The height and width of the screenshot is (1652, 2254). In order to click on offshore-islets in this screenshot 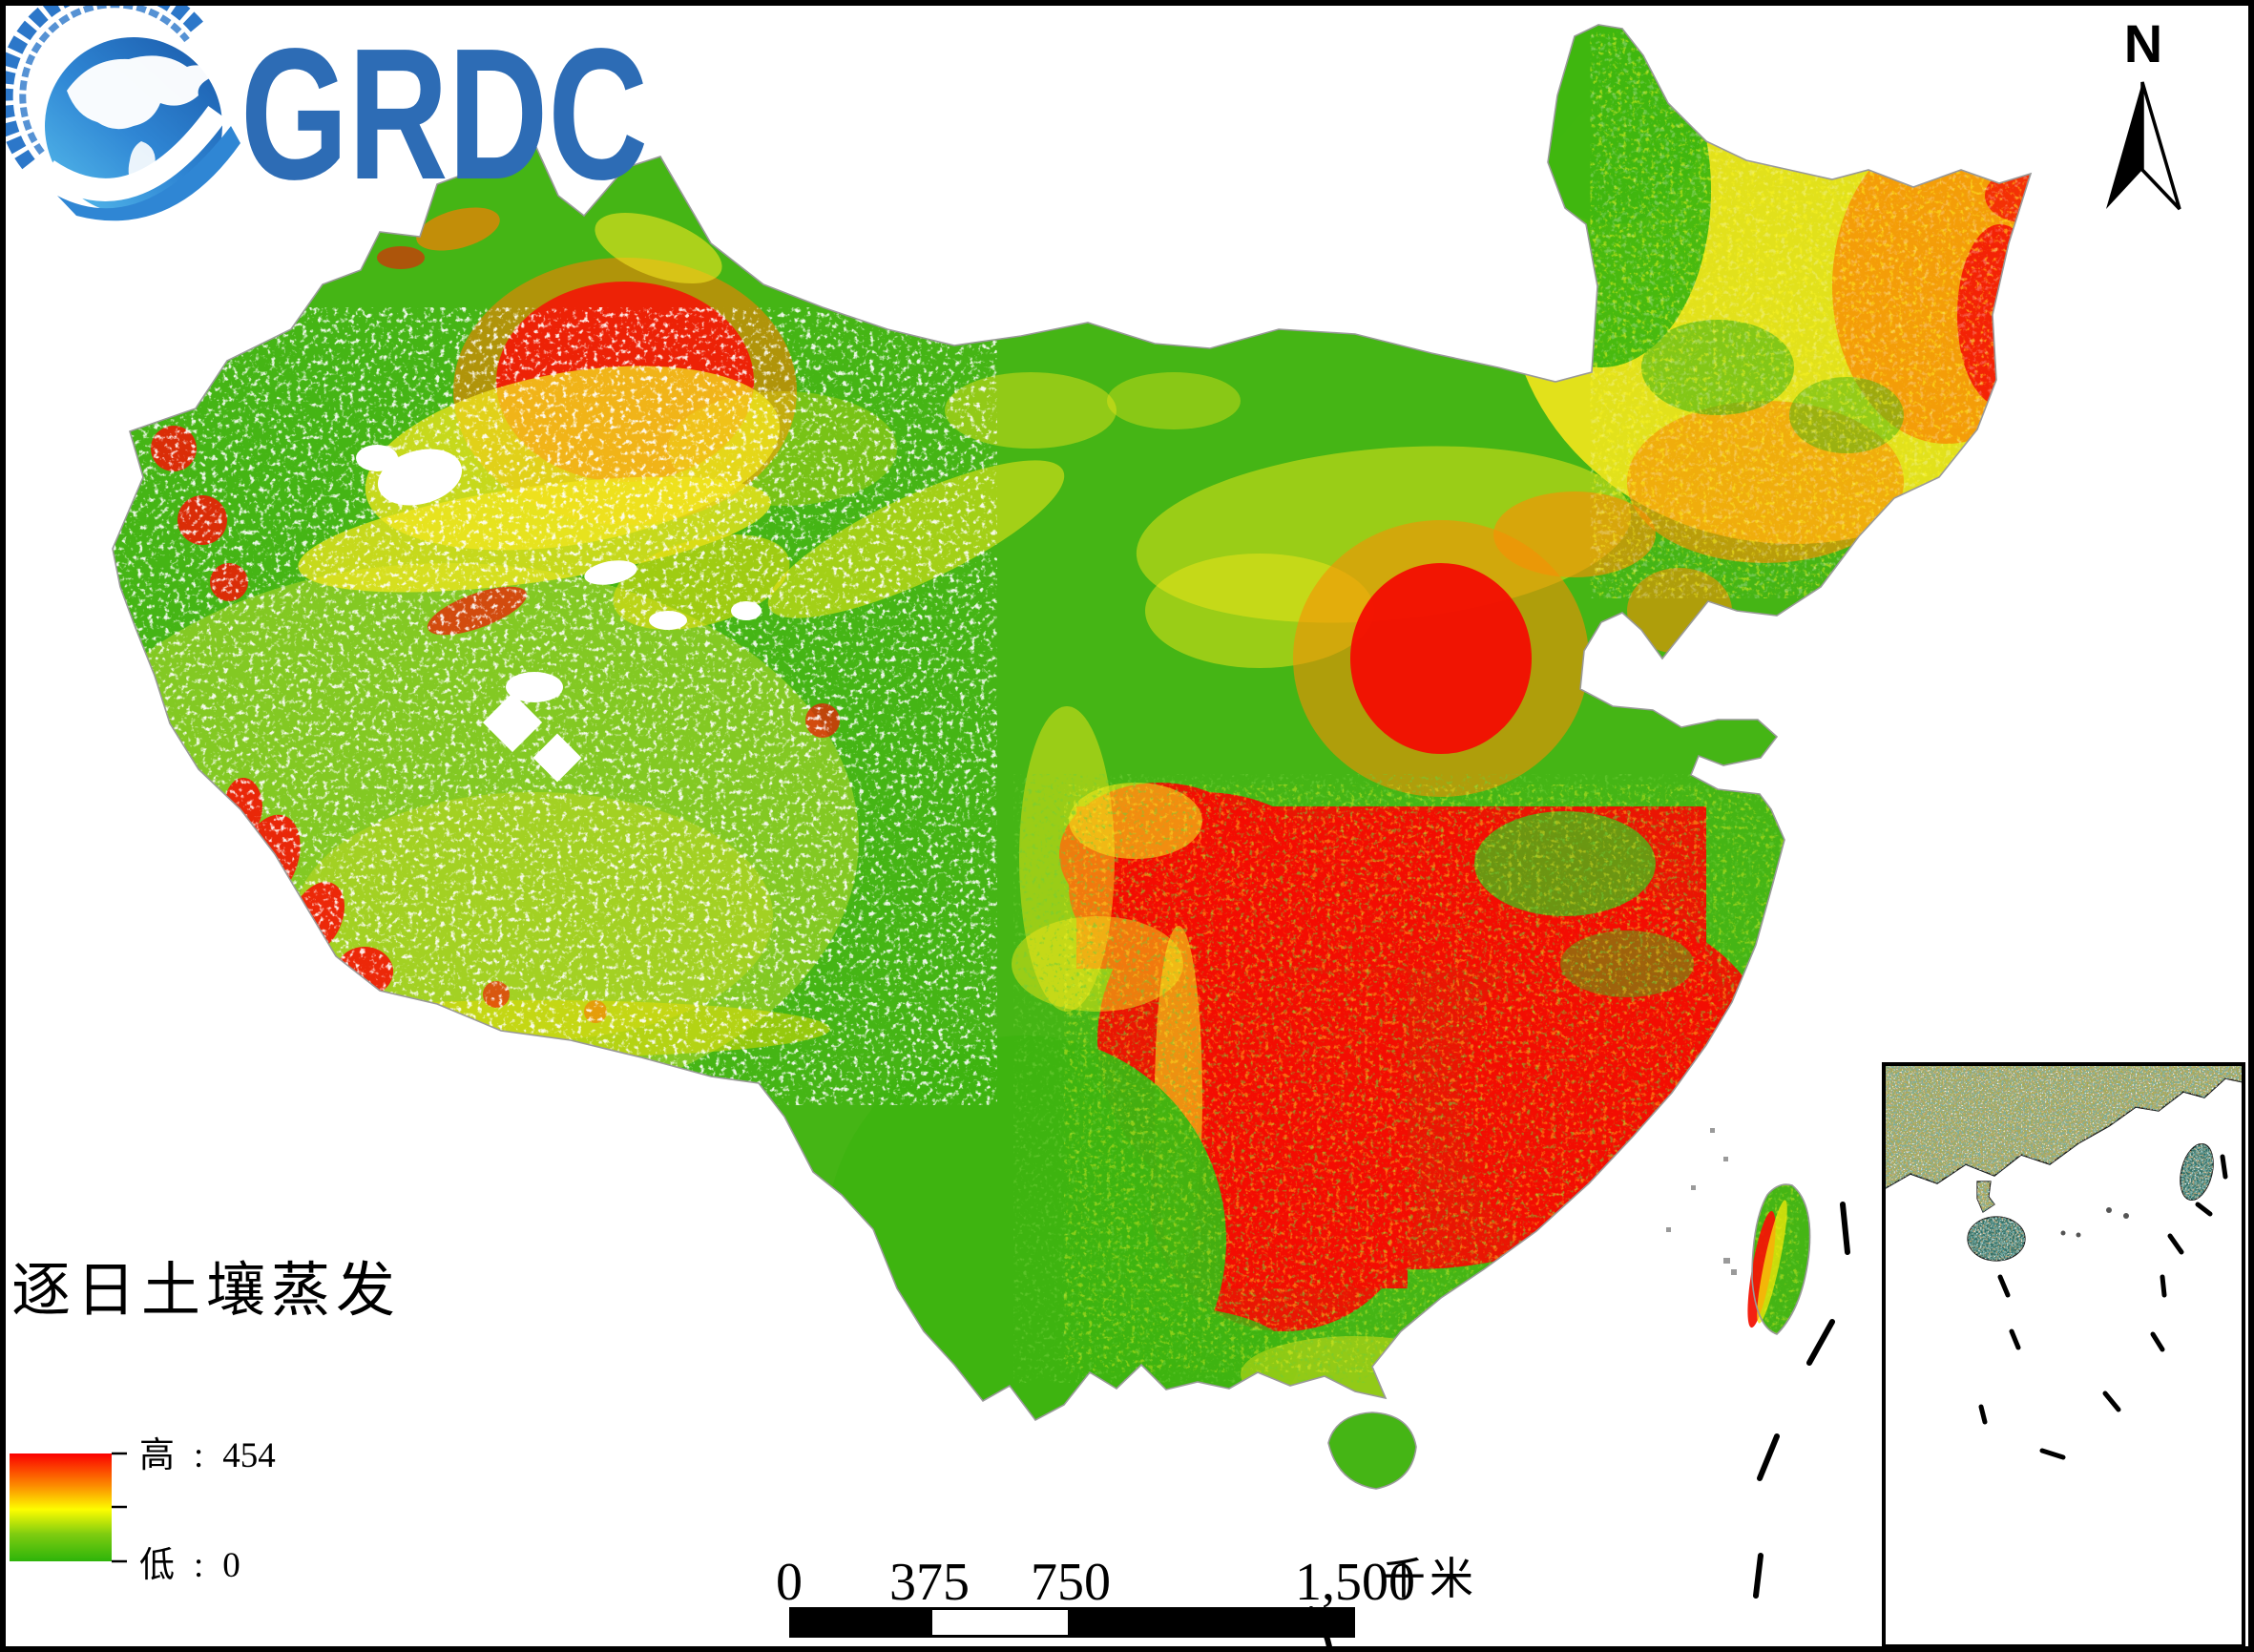, I will do `click(1701, 1201)`.